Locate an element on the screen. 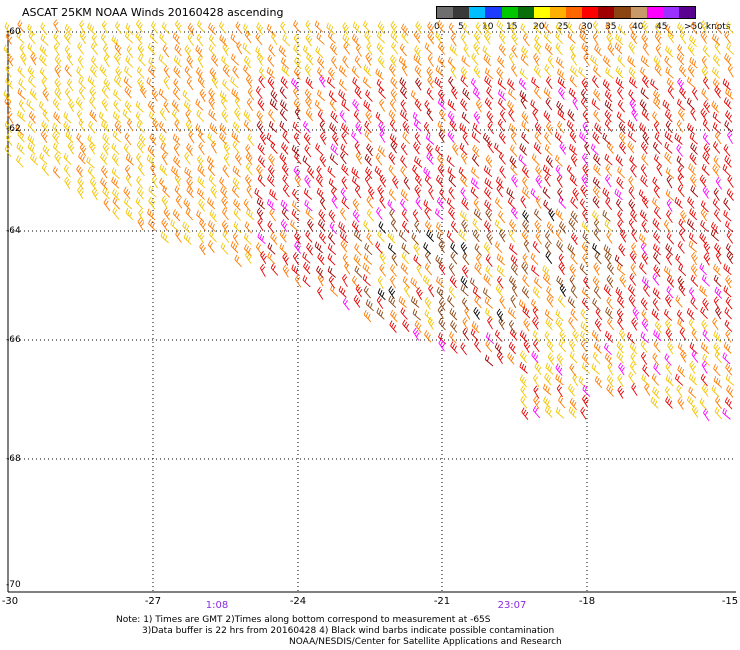 The width and height of the screenshot is (740, 650). wind-speed-colorbar is located at coordinates (566, 12).